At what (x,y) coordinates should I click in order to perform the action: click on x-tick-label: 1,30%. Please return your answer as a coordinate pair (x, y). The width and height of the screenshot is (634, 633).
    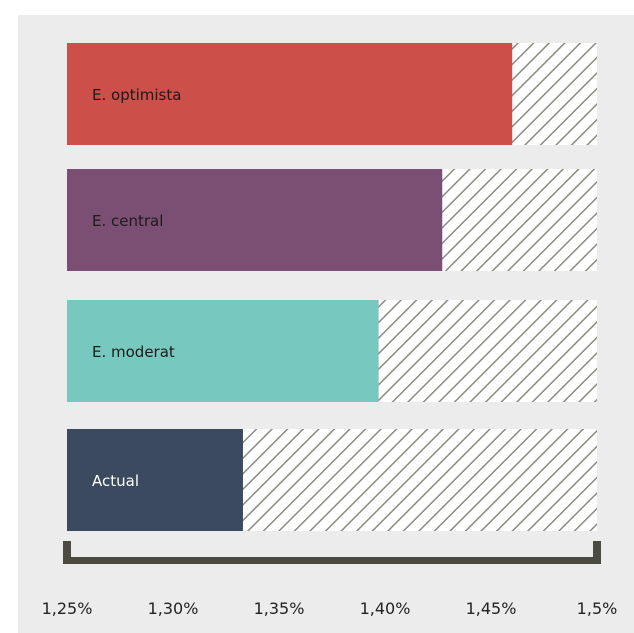
    Looking at the image, I should click on (173, 608).